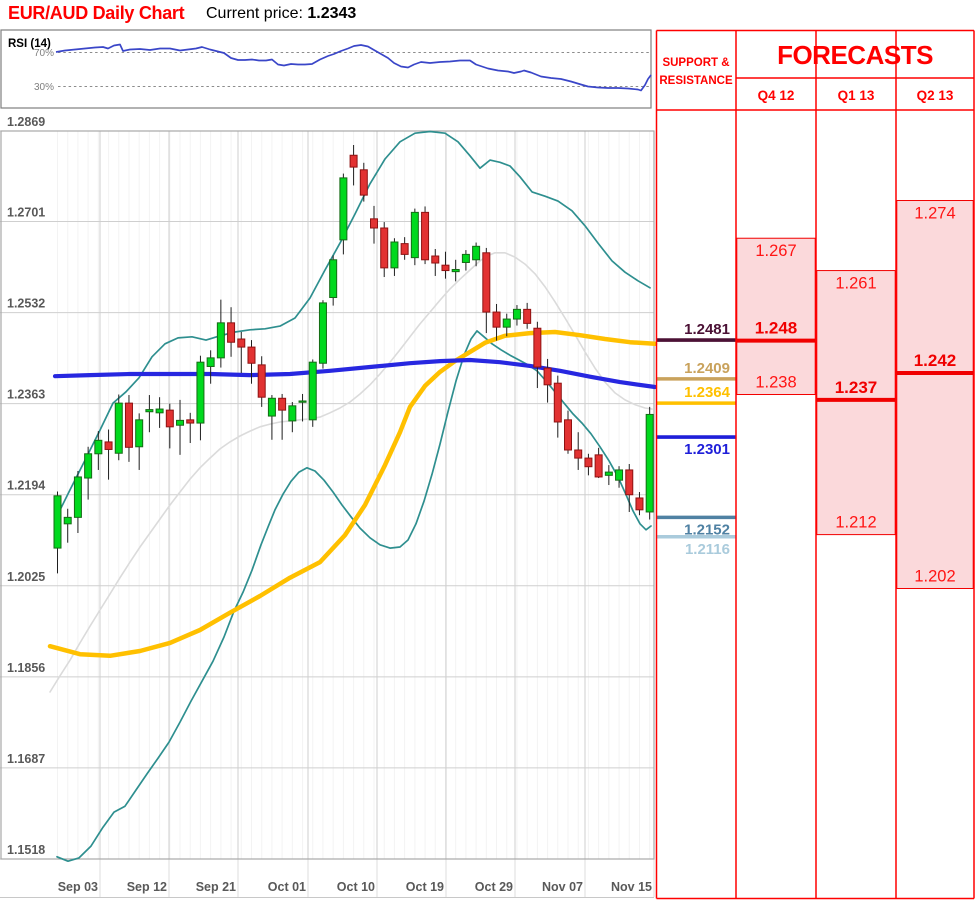 The image size is (975, 900). Describe the element at coordinates (562, 887) in the screenshot. I see `date-tick-label: Nov 07` at that location.